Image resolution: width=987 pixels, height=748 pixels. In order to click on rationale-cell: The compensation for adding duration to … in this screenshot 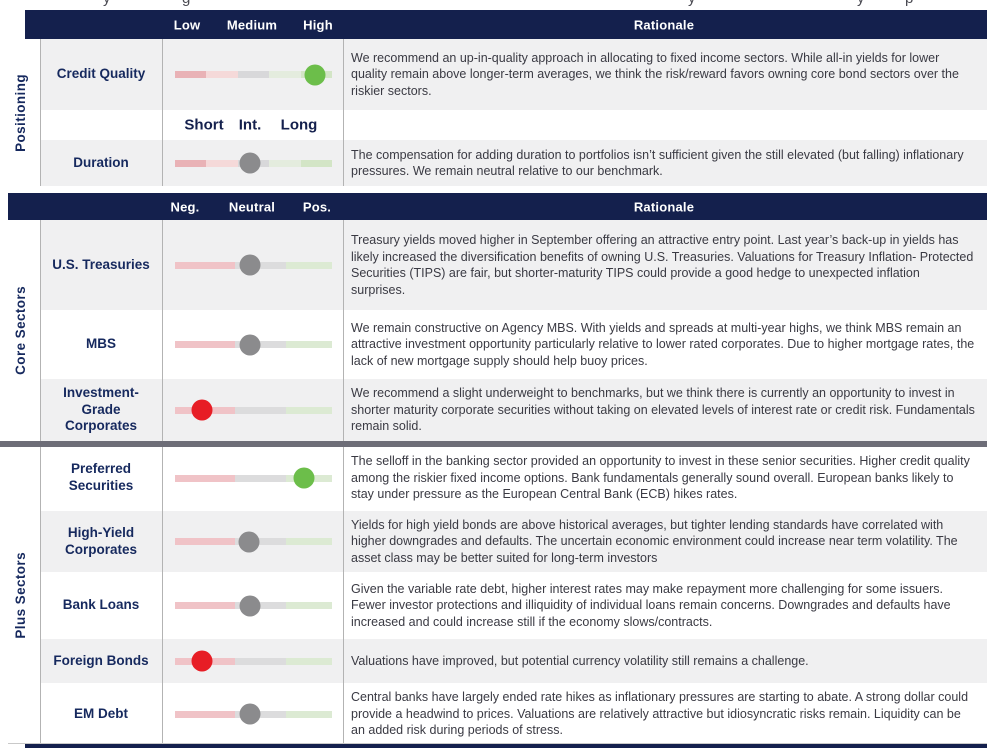, I will do `click(665, 163)`.